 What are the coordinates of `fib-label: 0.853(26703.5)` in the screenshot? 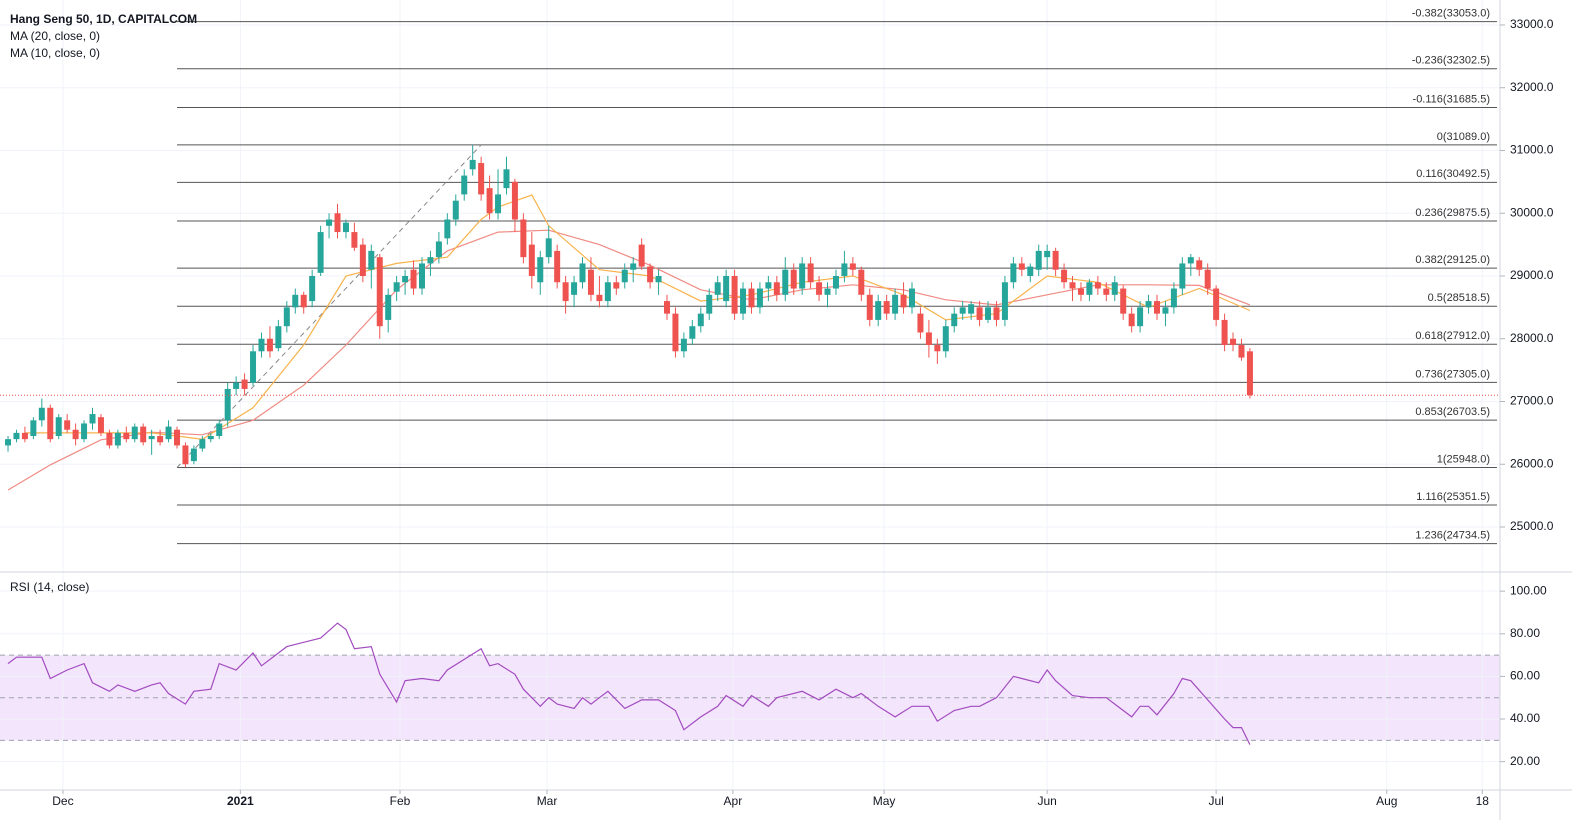 It's located at (1452, 412).